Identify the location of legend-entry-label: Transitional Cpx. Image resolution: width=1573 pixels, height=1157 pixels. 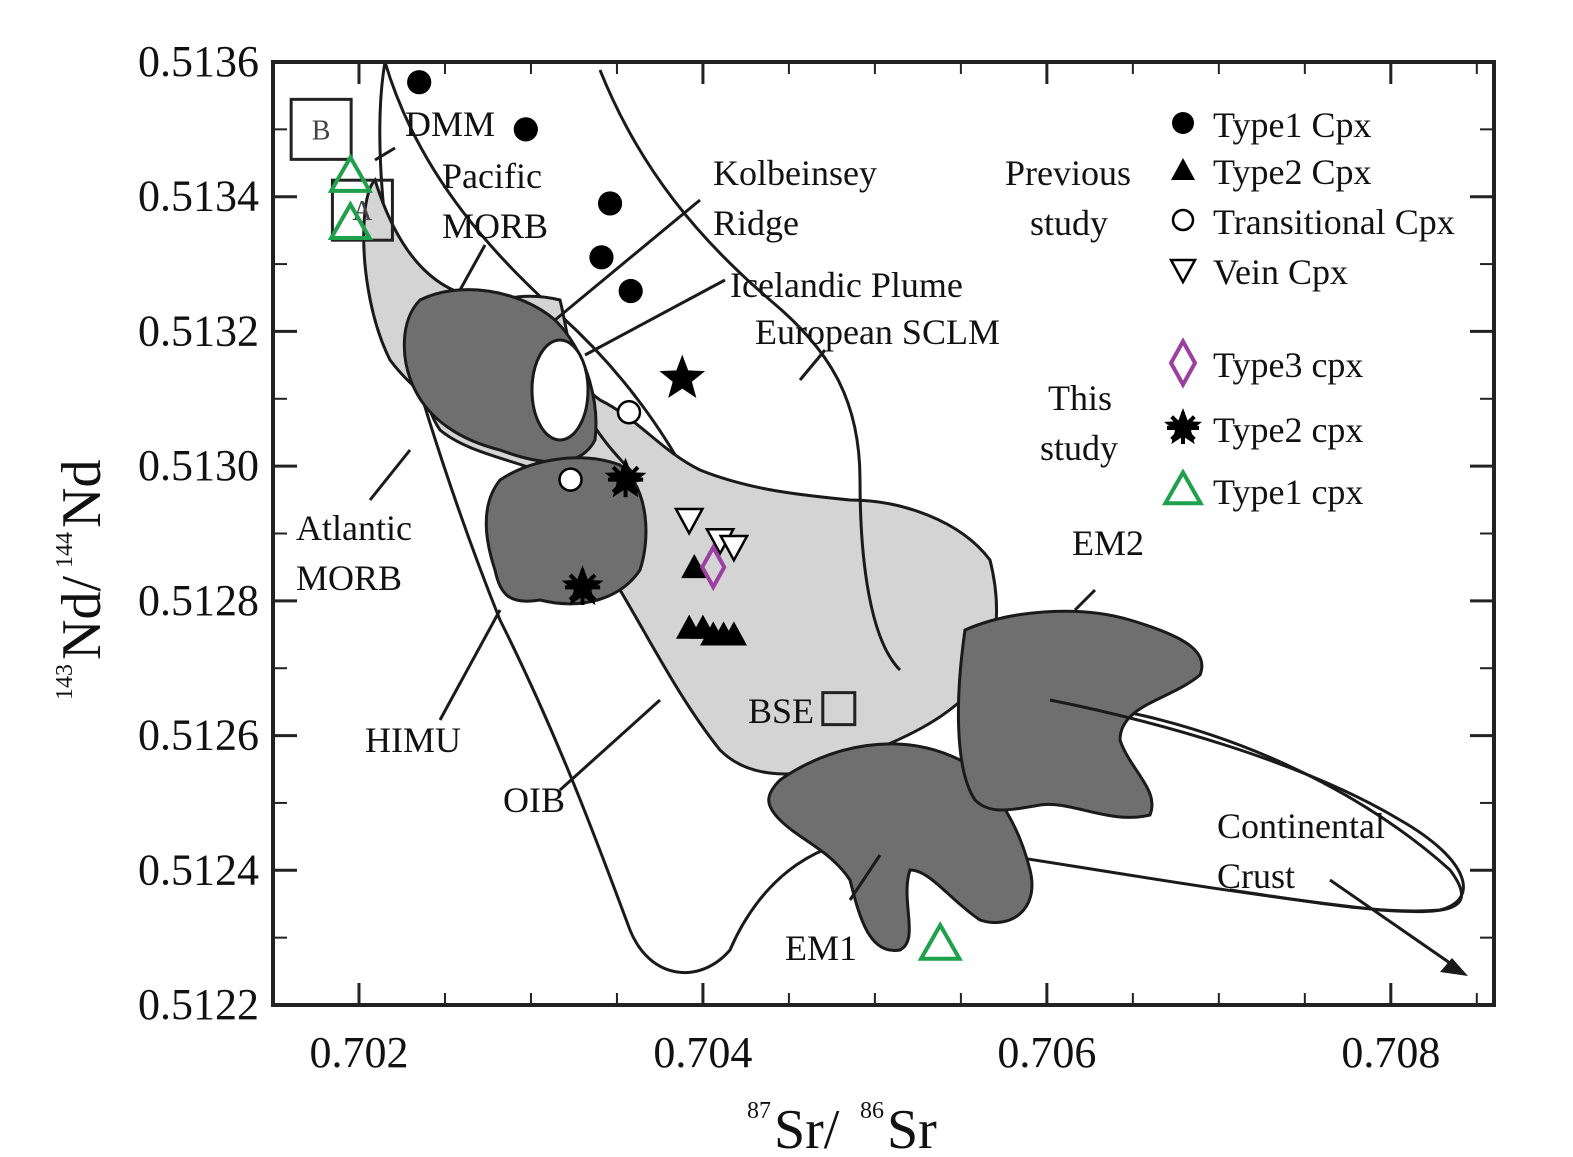
(1334, 222).